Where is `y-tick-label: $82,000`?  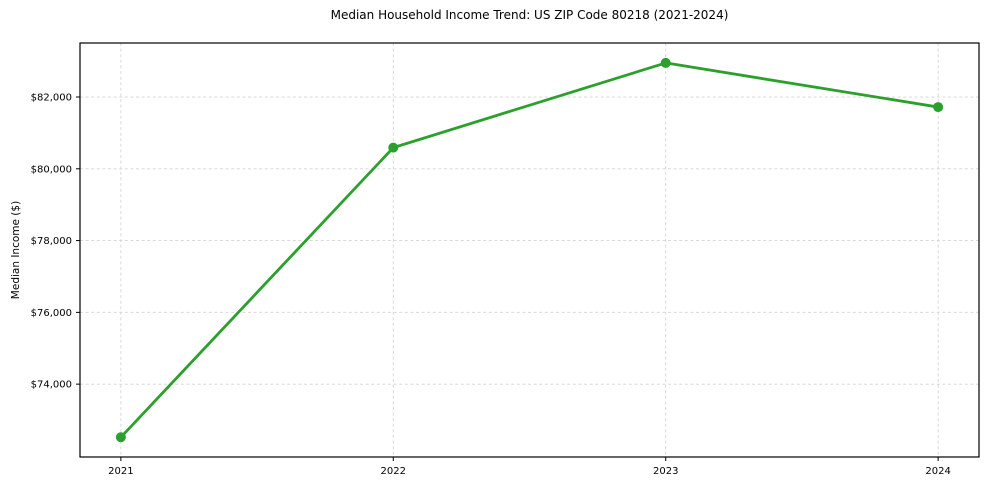 y-tick-label: $82,000 is located at coordinates (51, 98).